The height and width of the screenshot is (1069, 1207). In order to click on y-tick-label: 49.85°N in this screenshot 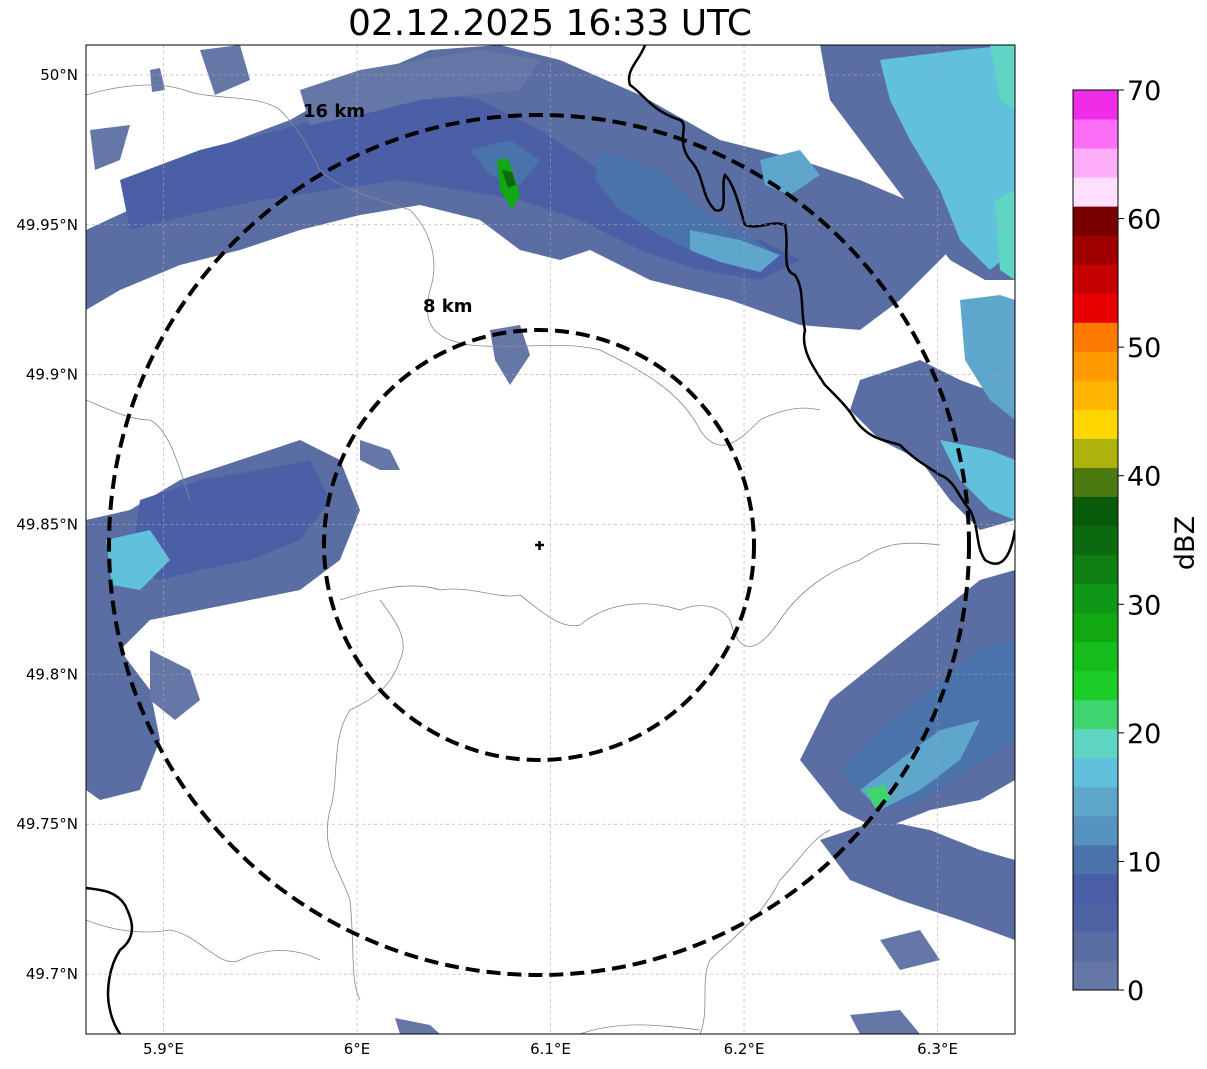, I will do `click(47, 525)`.